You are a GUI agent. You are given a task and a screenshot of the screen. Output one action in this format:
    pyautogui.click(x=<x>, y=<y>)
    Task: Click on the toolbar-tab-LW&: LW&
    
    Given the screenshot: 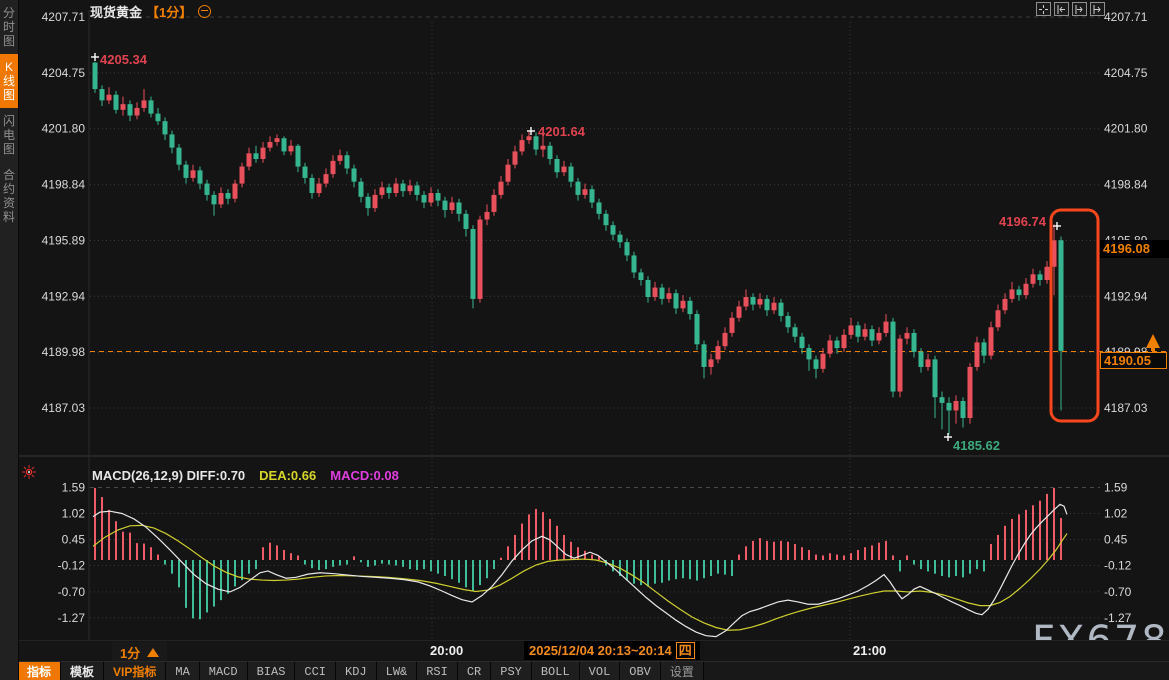 What is the action you would take?
    pyautogui.click(x=397, y=671)
    